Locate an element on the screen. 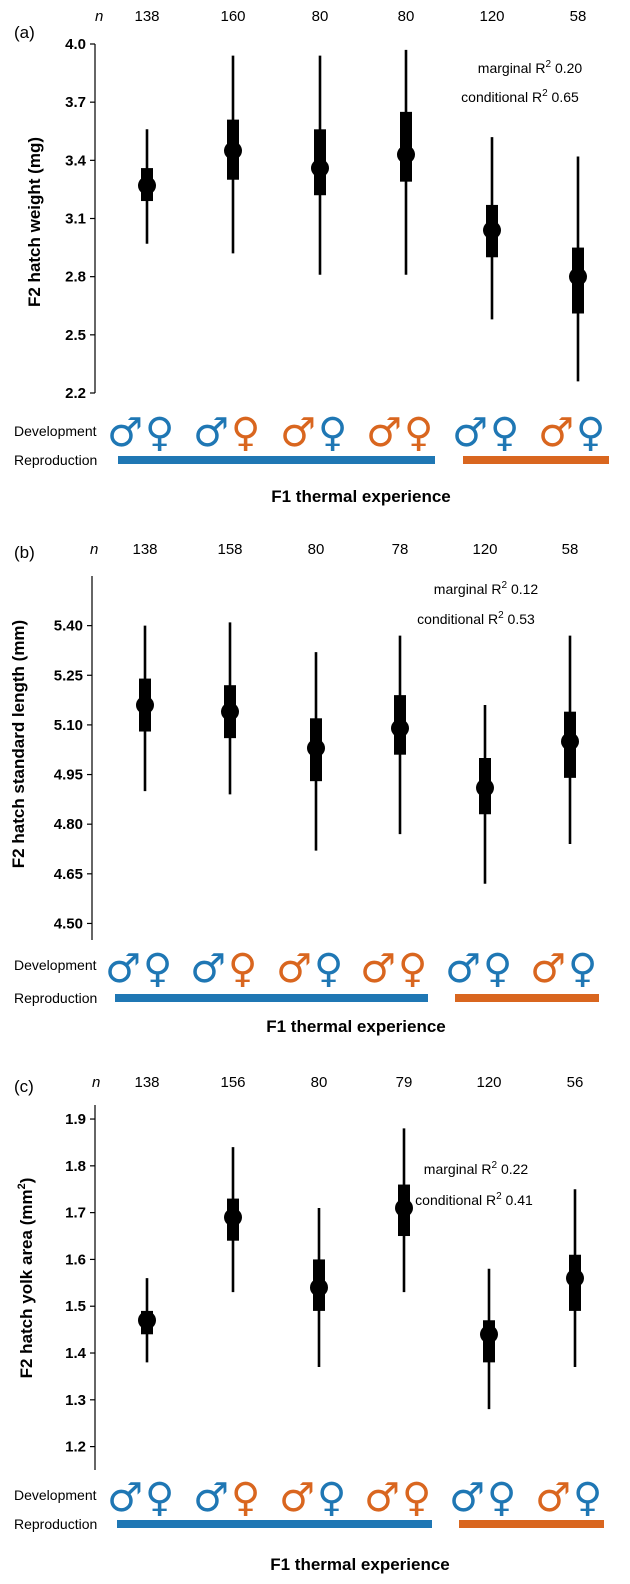 The width and height of the screenshot is (630, 1584). conditional-r2: conditional R2 0.53 is located at coordinates (476, 618).